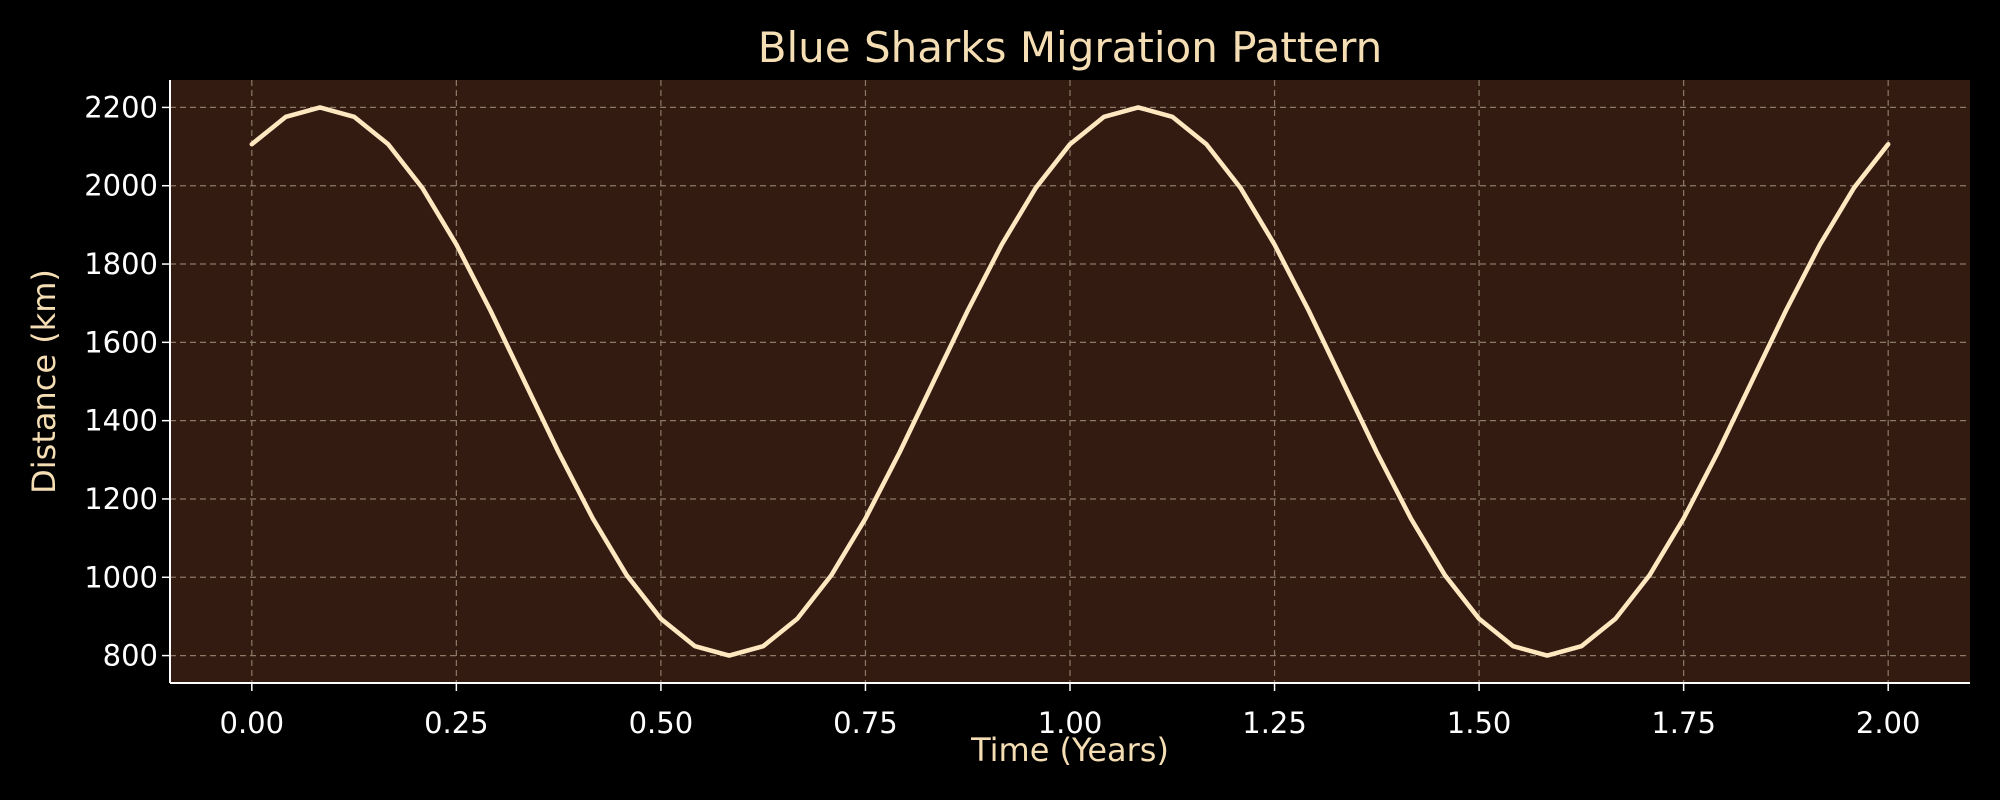 The height and width of the screenshot is (800, 2000). Describe the element at coordinates (252, 723) in the screenshot. I see `x-tick-label: 0.00` at that location.